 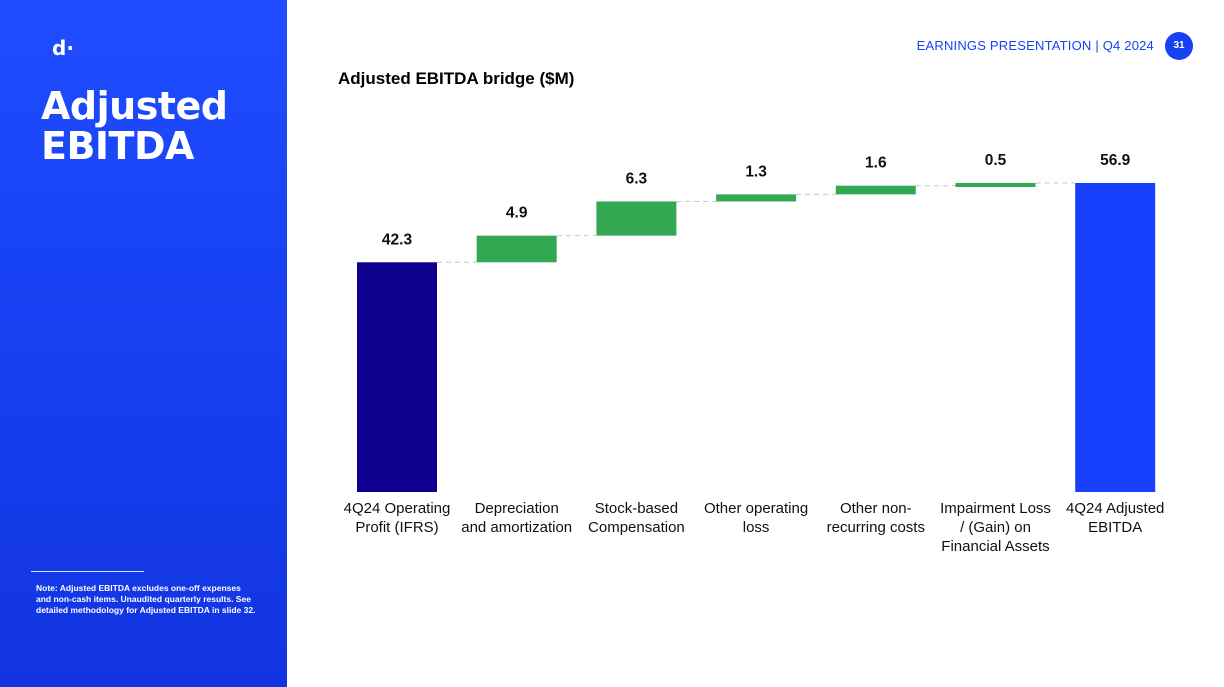 I want to click on company-logo: d·, so click(x=63, y=48).